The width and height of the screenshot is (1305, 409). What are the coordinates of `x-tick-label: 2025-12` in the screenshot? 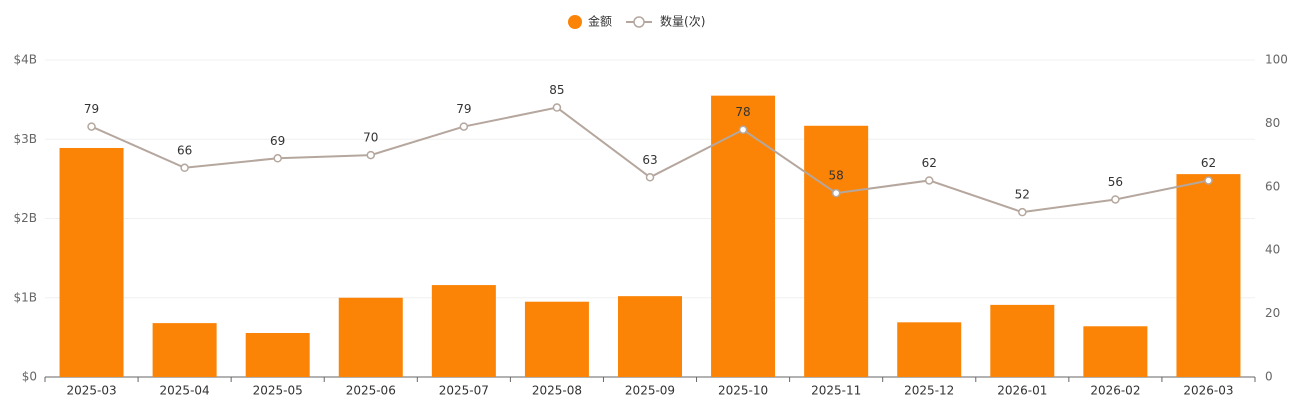 It's located at (929, 391).